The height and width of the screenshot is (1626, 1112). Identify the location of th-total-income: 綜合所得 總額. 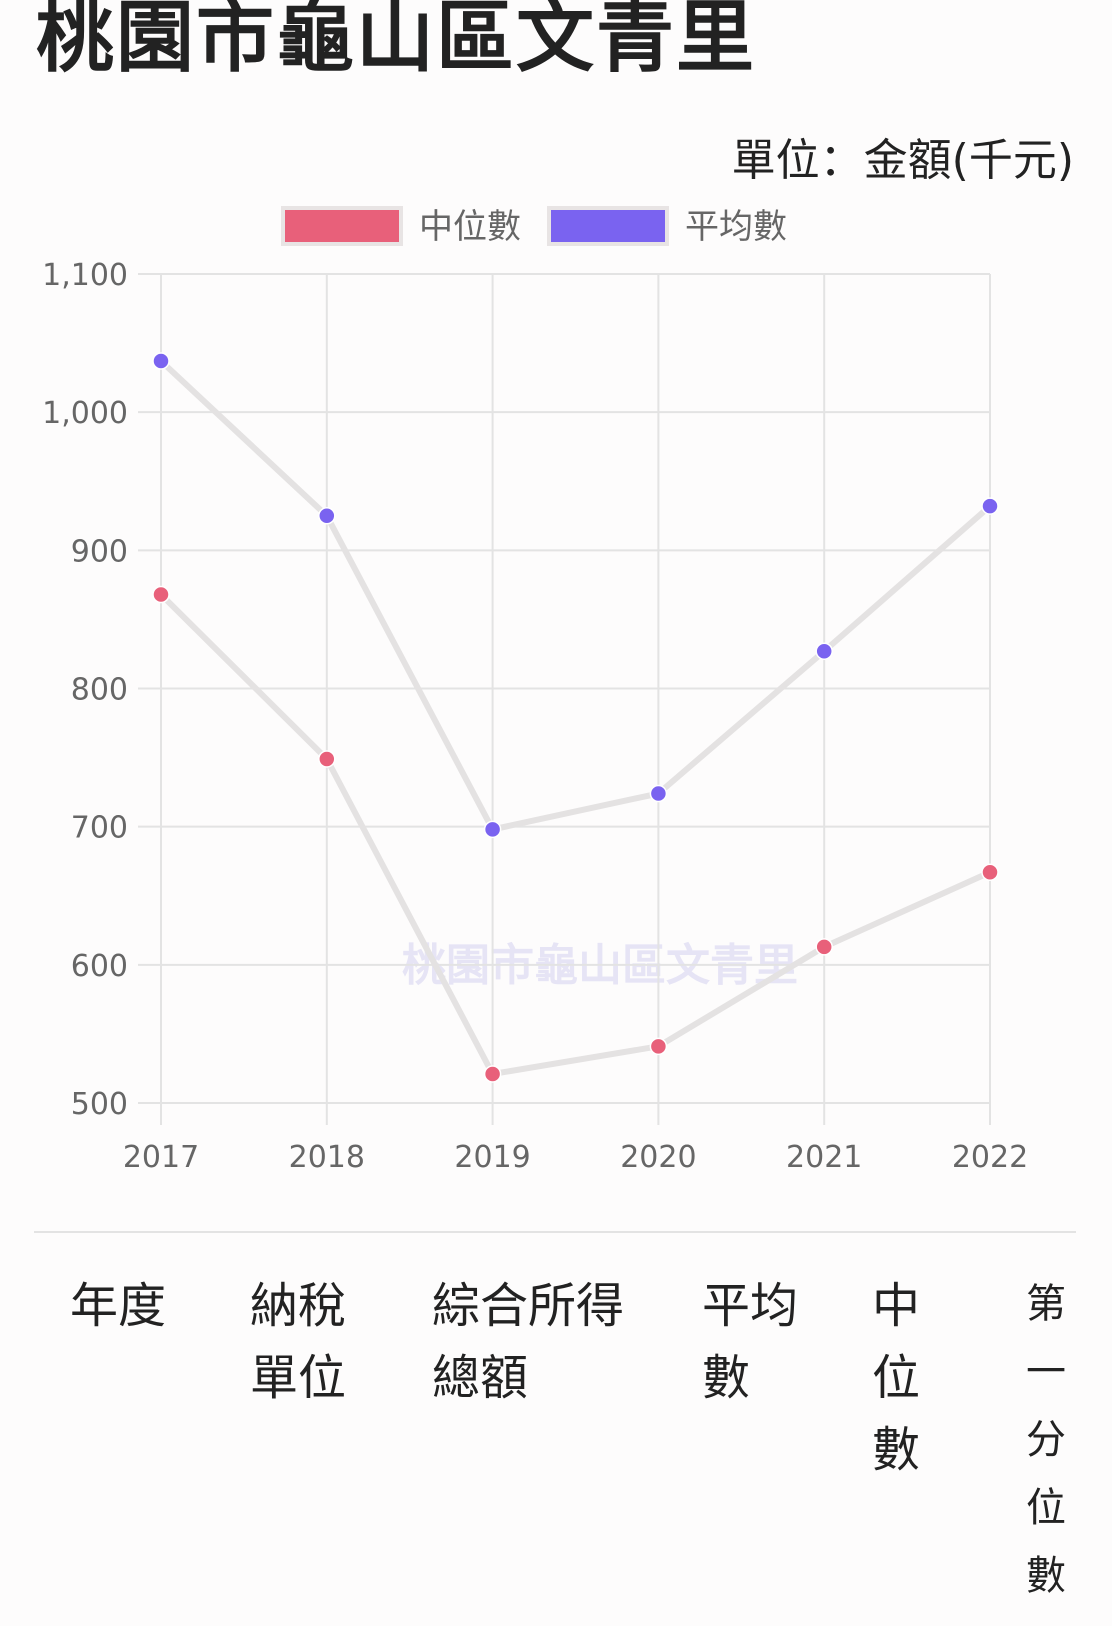
(528, 1342).